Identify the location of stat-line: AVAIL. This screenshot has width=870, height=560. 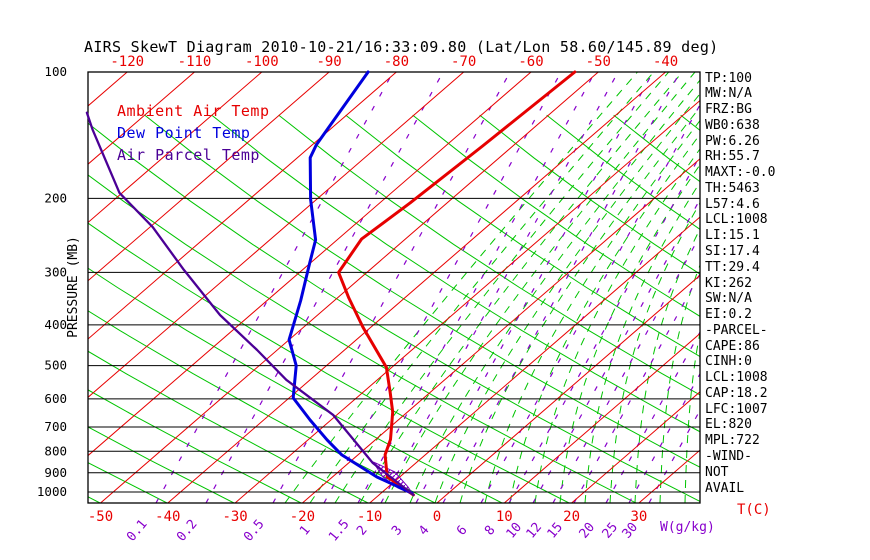
(725, 488).